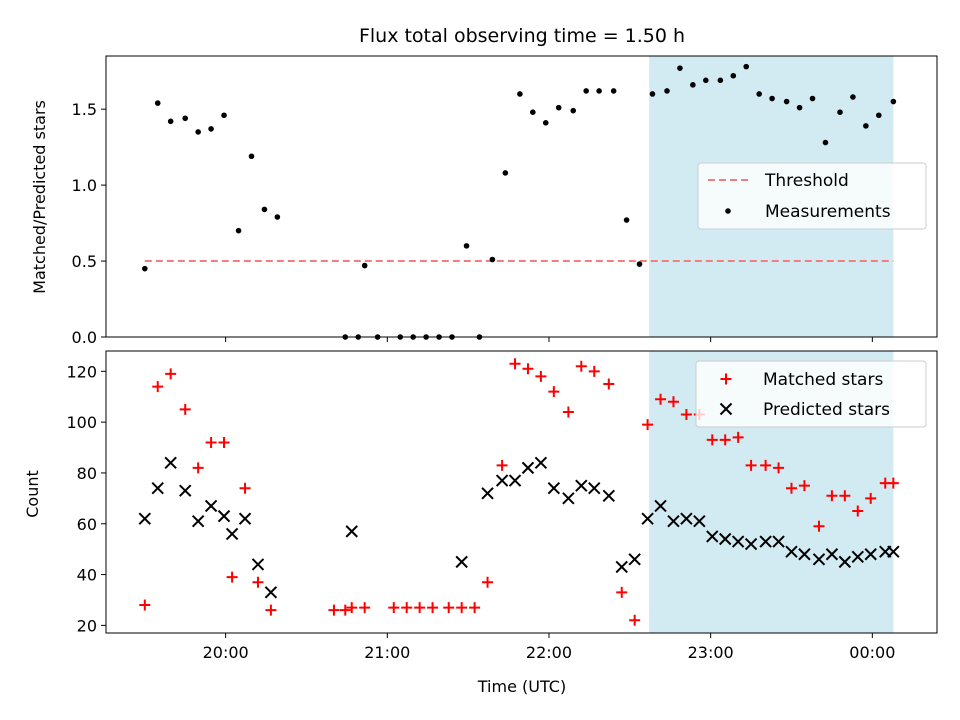 This screenshot has height=720, width=960. Describe the element at coordinates (39, 197) in the screenshot. I see `ratio-y-axis-label: Matched/Predicted stars` at that location.